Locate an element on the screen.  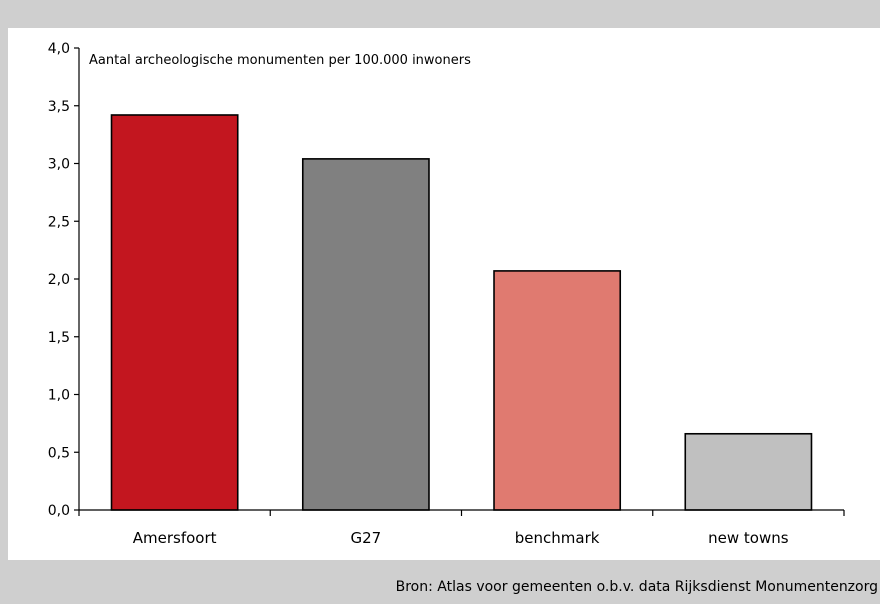
x-axis: Amersfoort G27 benchmark new towns is located at coordinates (461, 528).